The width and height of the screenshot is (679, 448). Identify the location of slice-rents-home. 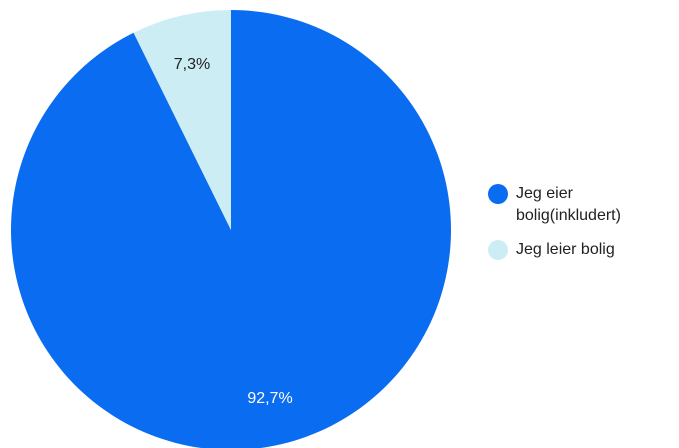
(182, 120).